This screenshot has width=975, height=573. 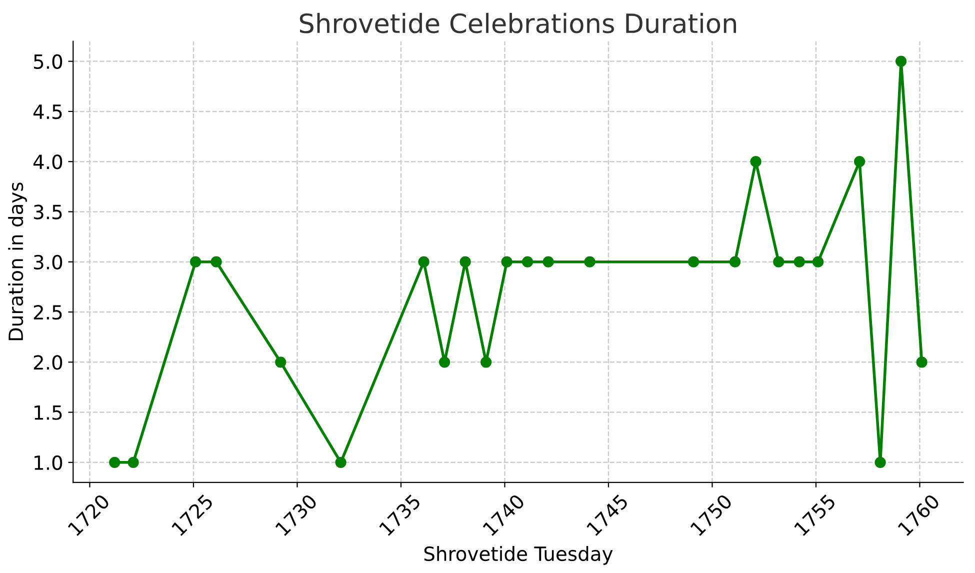 What do you see at coordinates (48, 61) in the screenshot?
I see `y-tick-label: 5.0` at bounding box center [48, 61].